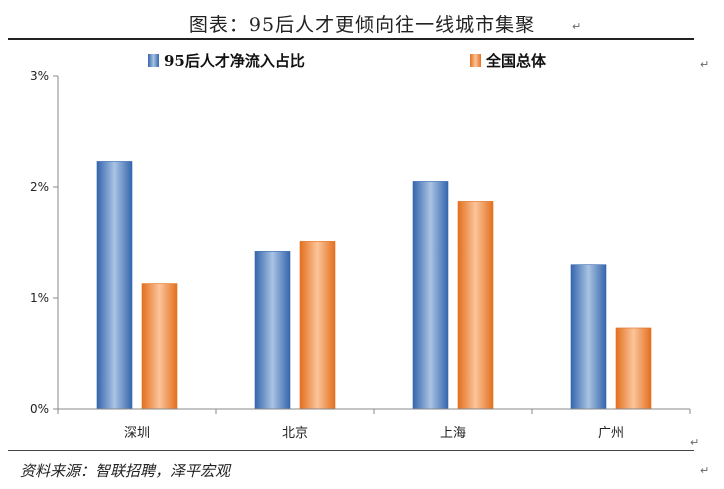 This screenshot has height=489, width=724. Describe the element at coordinates (351, 450) in the screenshot. I see `bottom-rule` at that location.